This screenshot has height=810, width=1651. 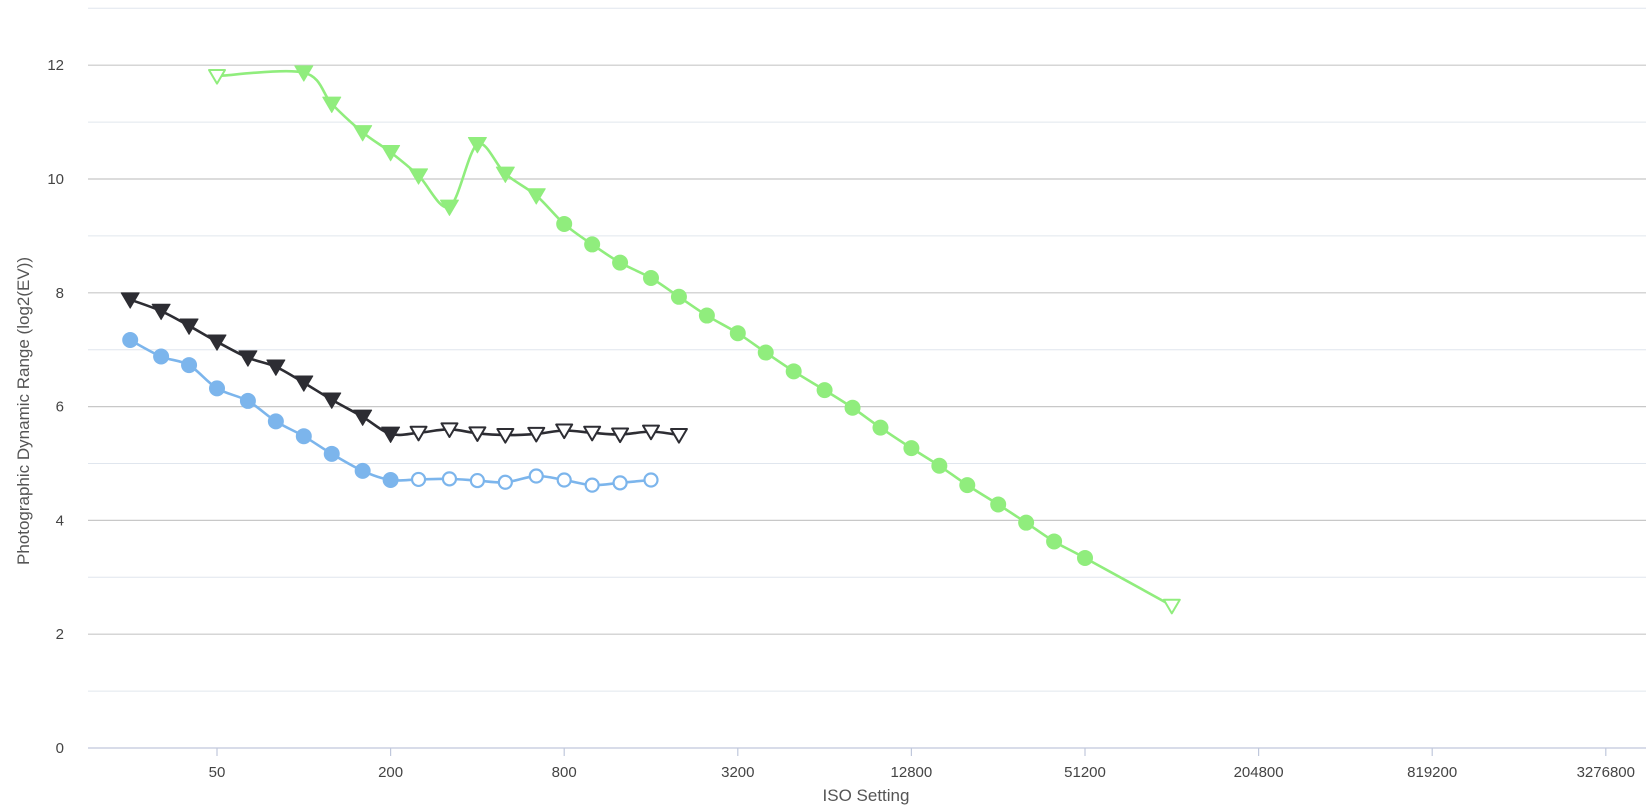 I want to click on y-tick-label: 4, so click(x=60, y=520).